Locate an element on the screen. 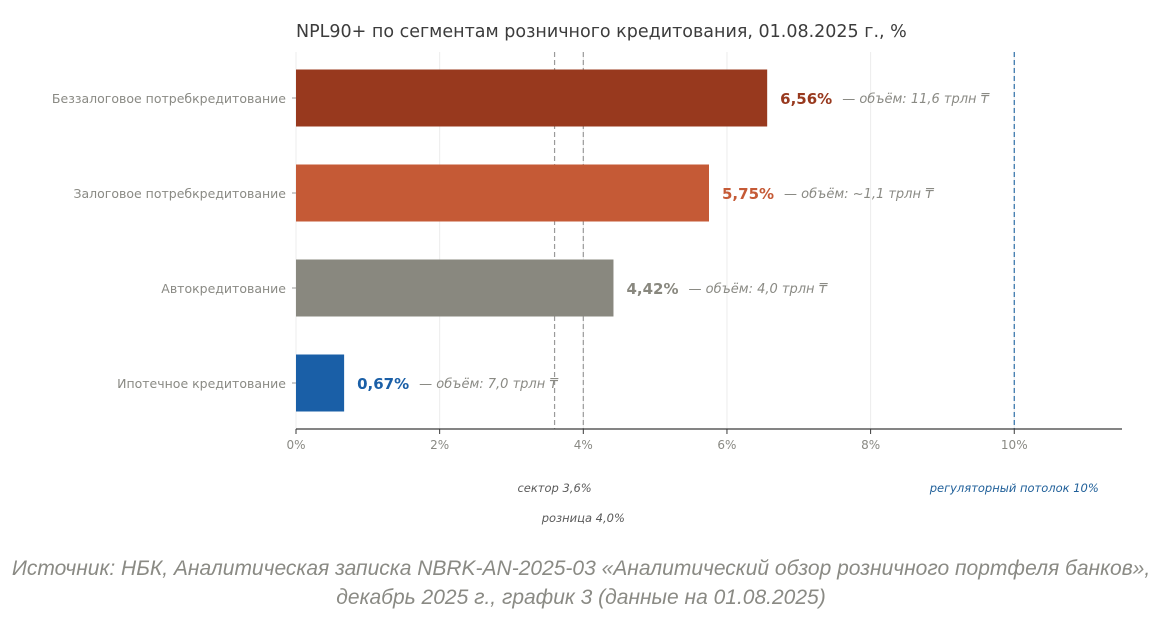 The height and width of the screenshot is (635, 1162). reference-line-label: розница 4,0% is located at coordinates (583, 518).